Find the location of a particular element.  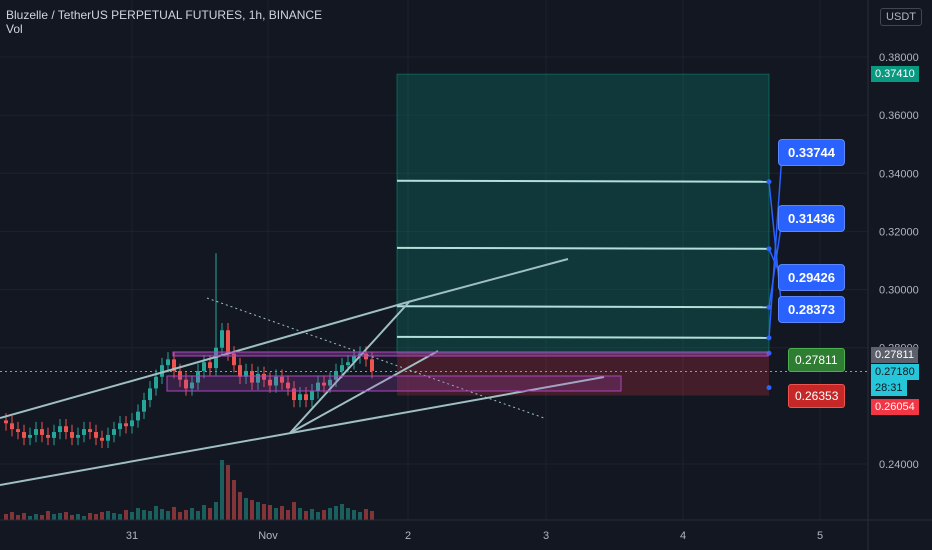

volume-bars is located at coordinates (189, 490).